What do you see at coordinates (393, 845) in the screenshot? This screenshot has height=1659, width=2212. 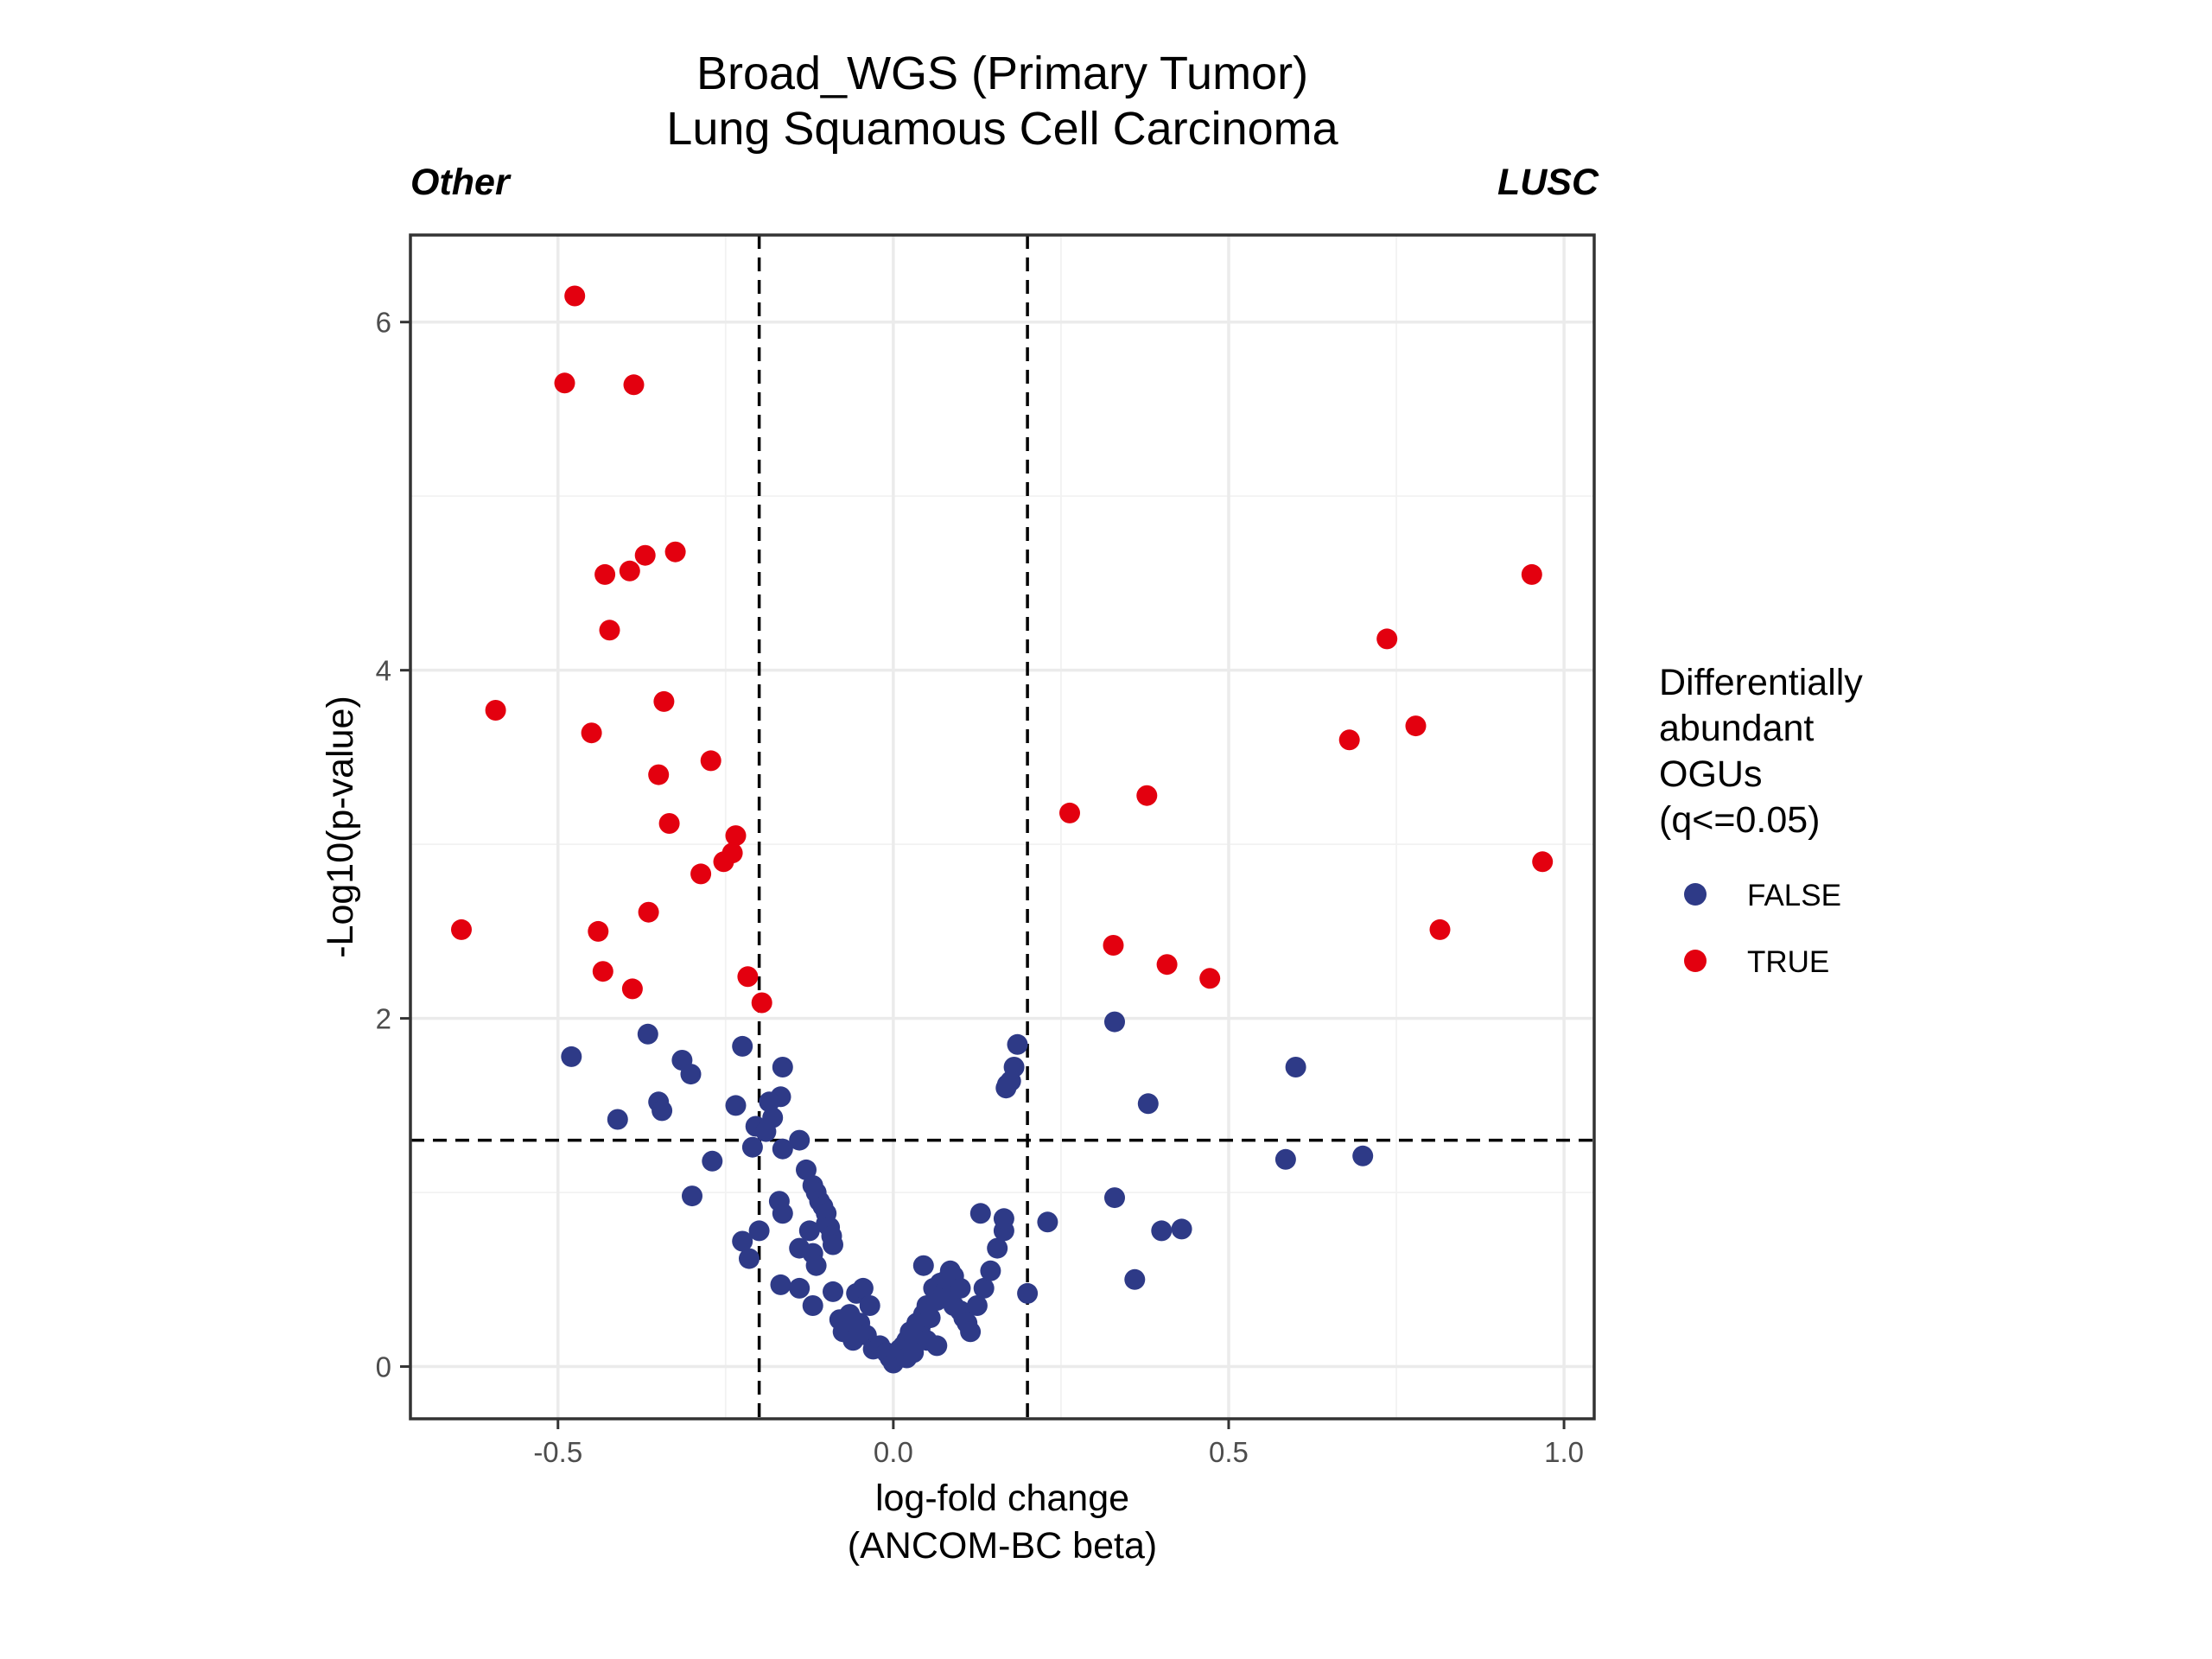 I see `y-axis-ticks: 0 2 4 6` at bounding box center [393, 845].